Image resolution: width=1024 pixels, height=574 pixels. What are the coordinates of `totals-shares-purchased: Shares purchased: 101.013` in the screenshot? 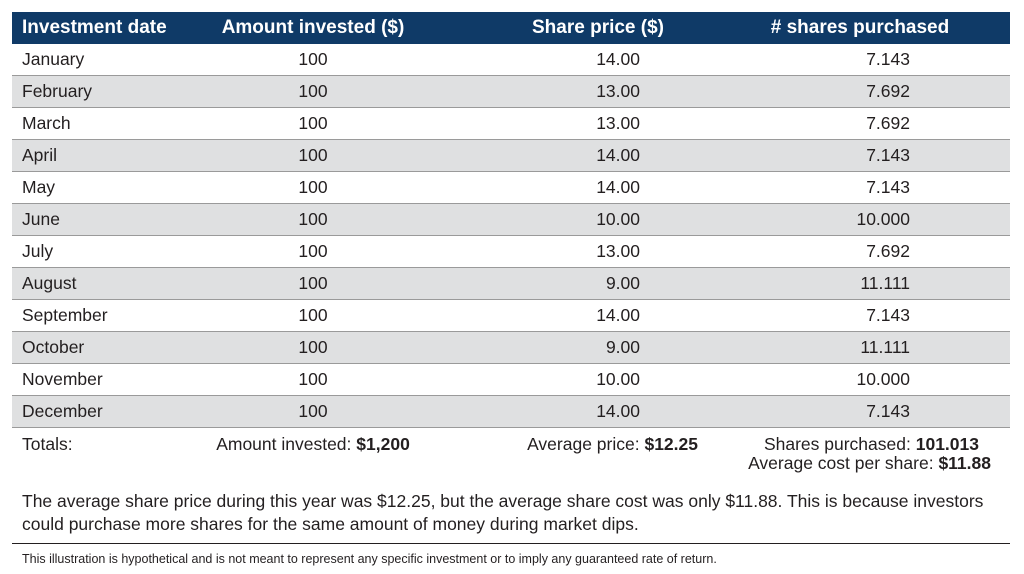 It's located at (860, 443).